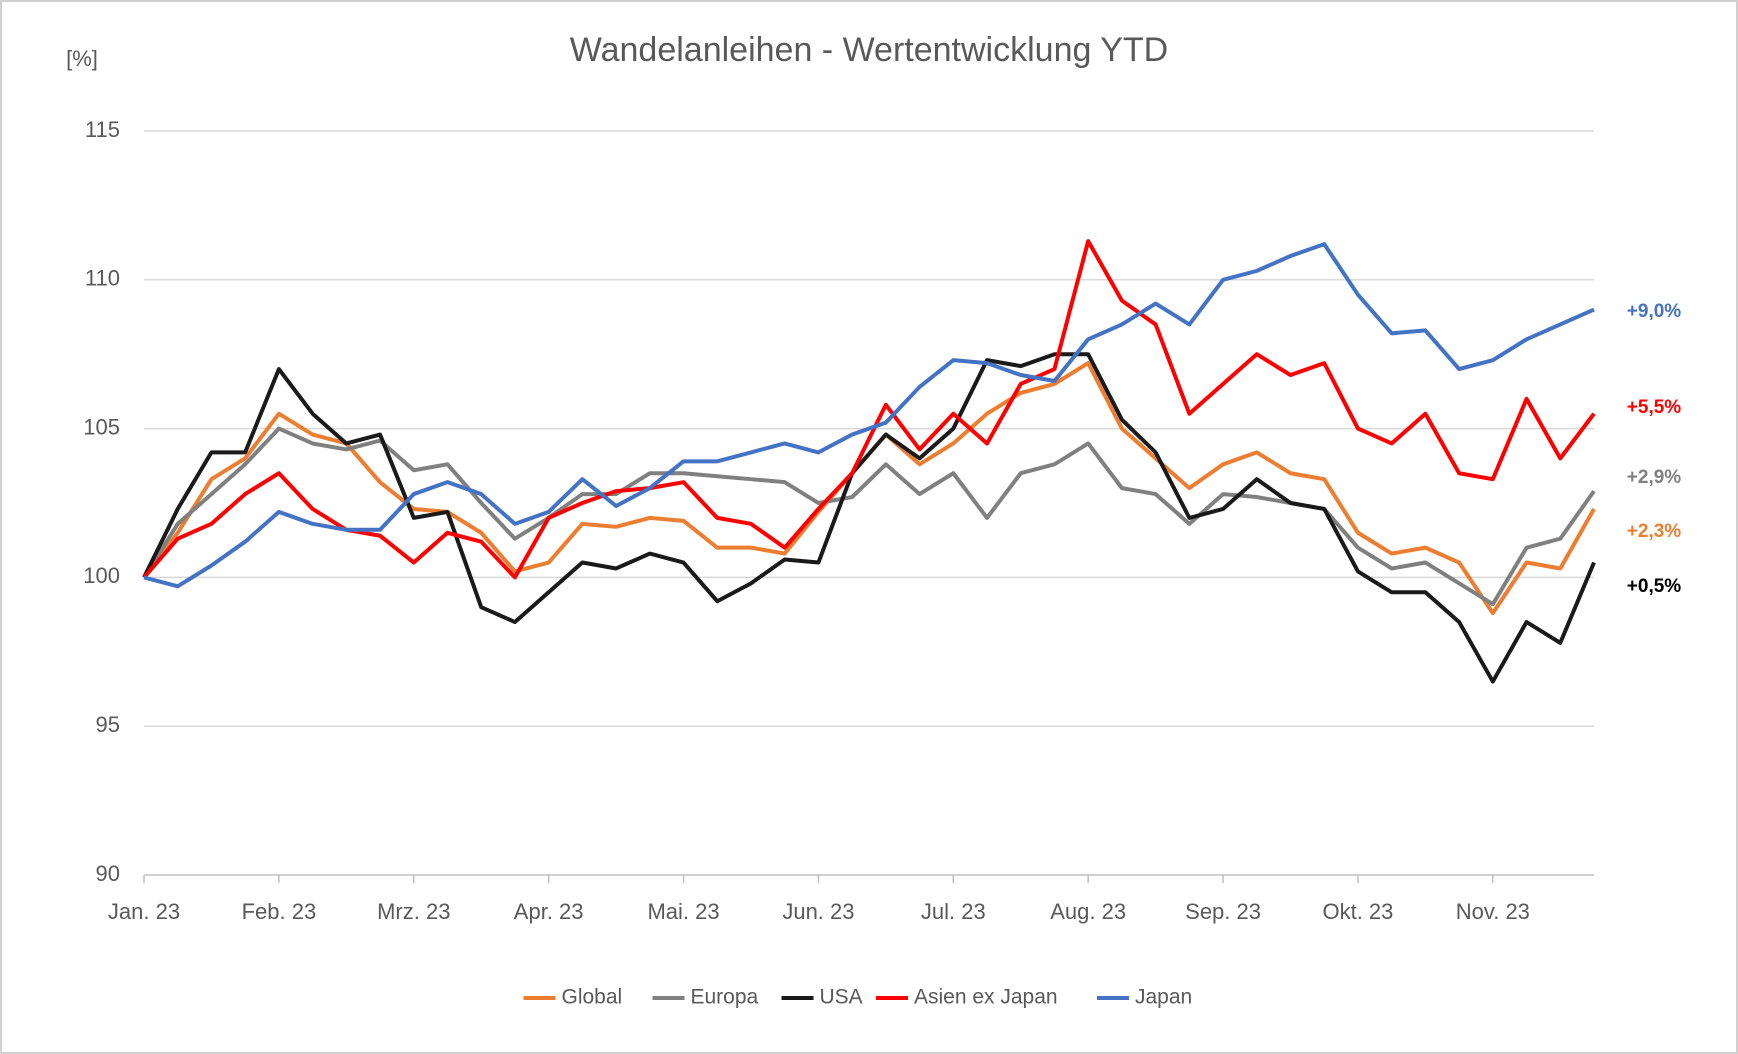  Describe the element at coordinates (102, 278) in the screenshot. I see `y-tick-label: 110` at that location.